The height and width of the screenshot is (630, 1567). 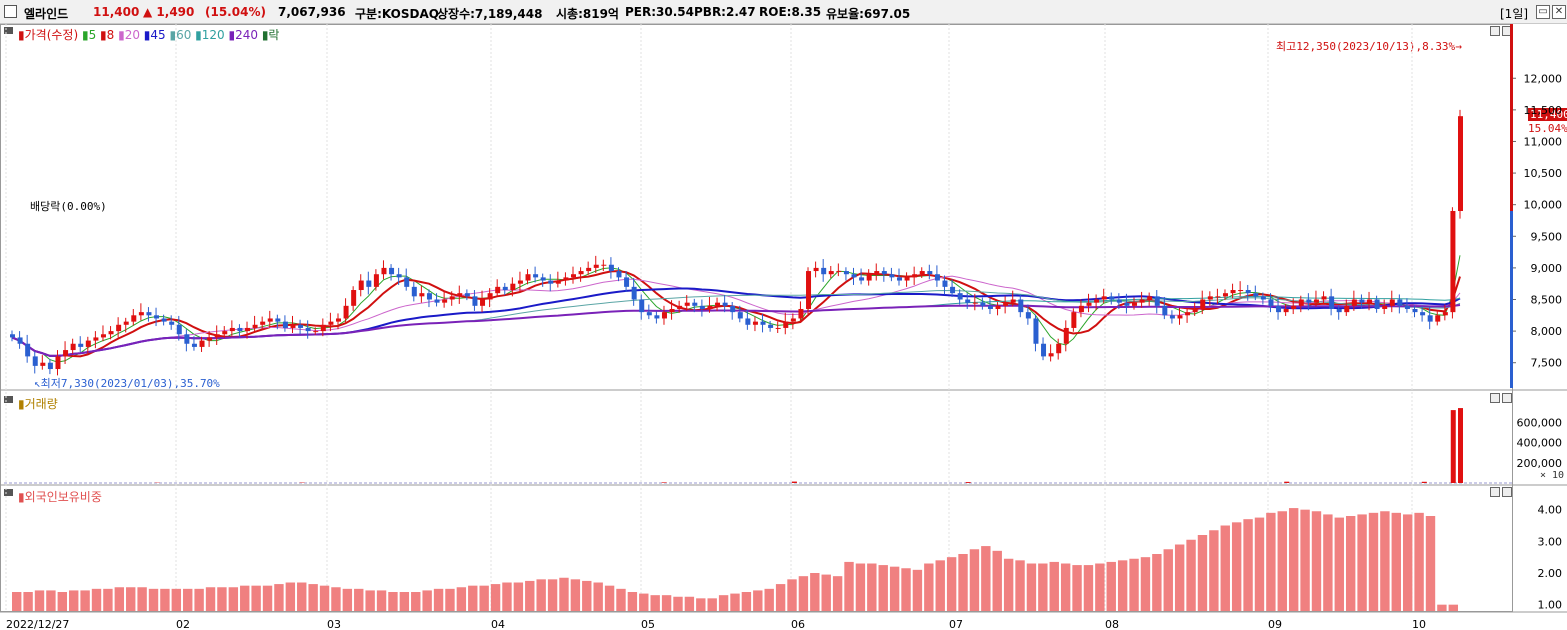 What do you see at coordinates (1543, 12) in the screenshot?
I see `maximize-icon: ▭` at bounding box center [1543, 12].